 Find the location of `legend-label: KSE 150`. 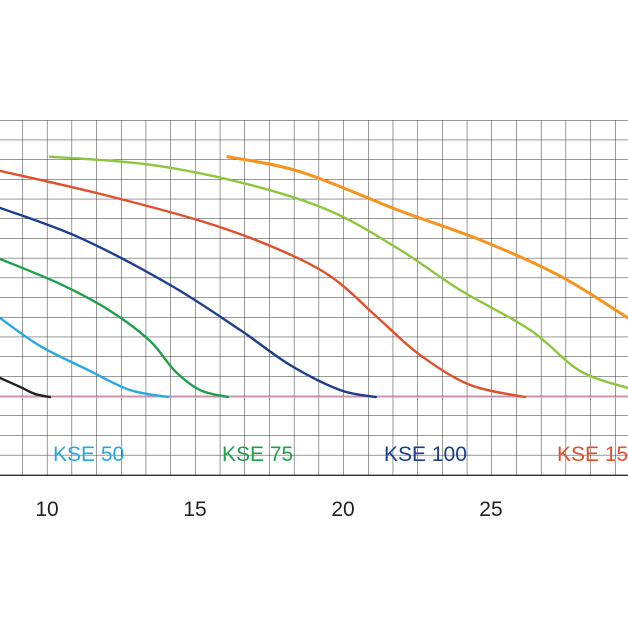

legend-label: KSE 150 is located at coordinates (592, 454).